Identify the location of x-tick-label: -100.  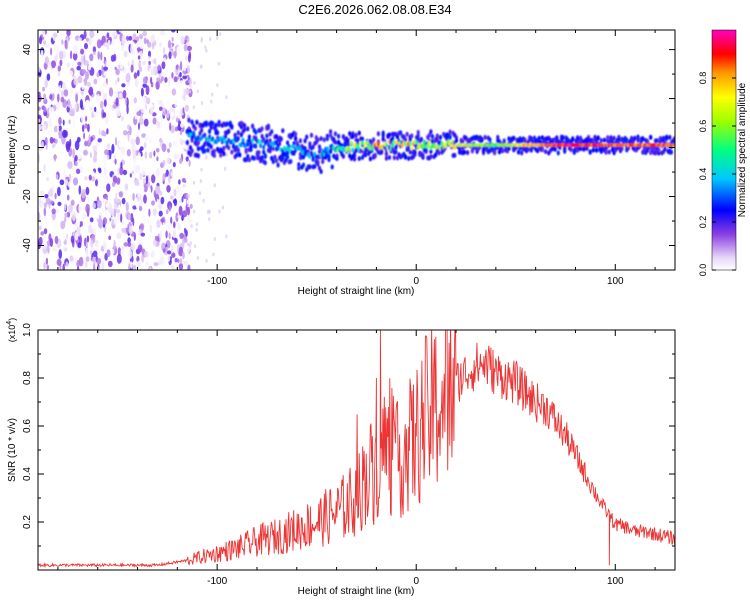
(217, 281).